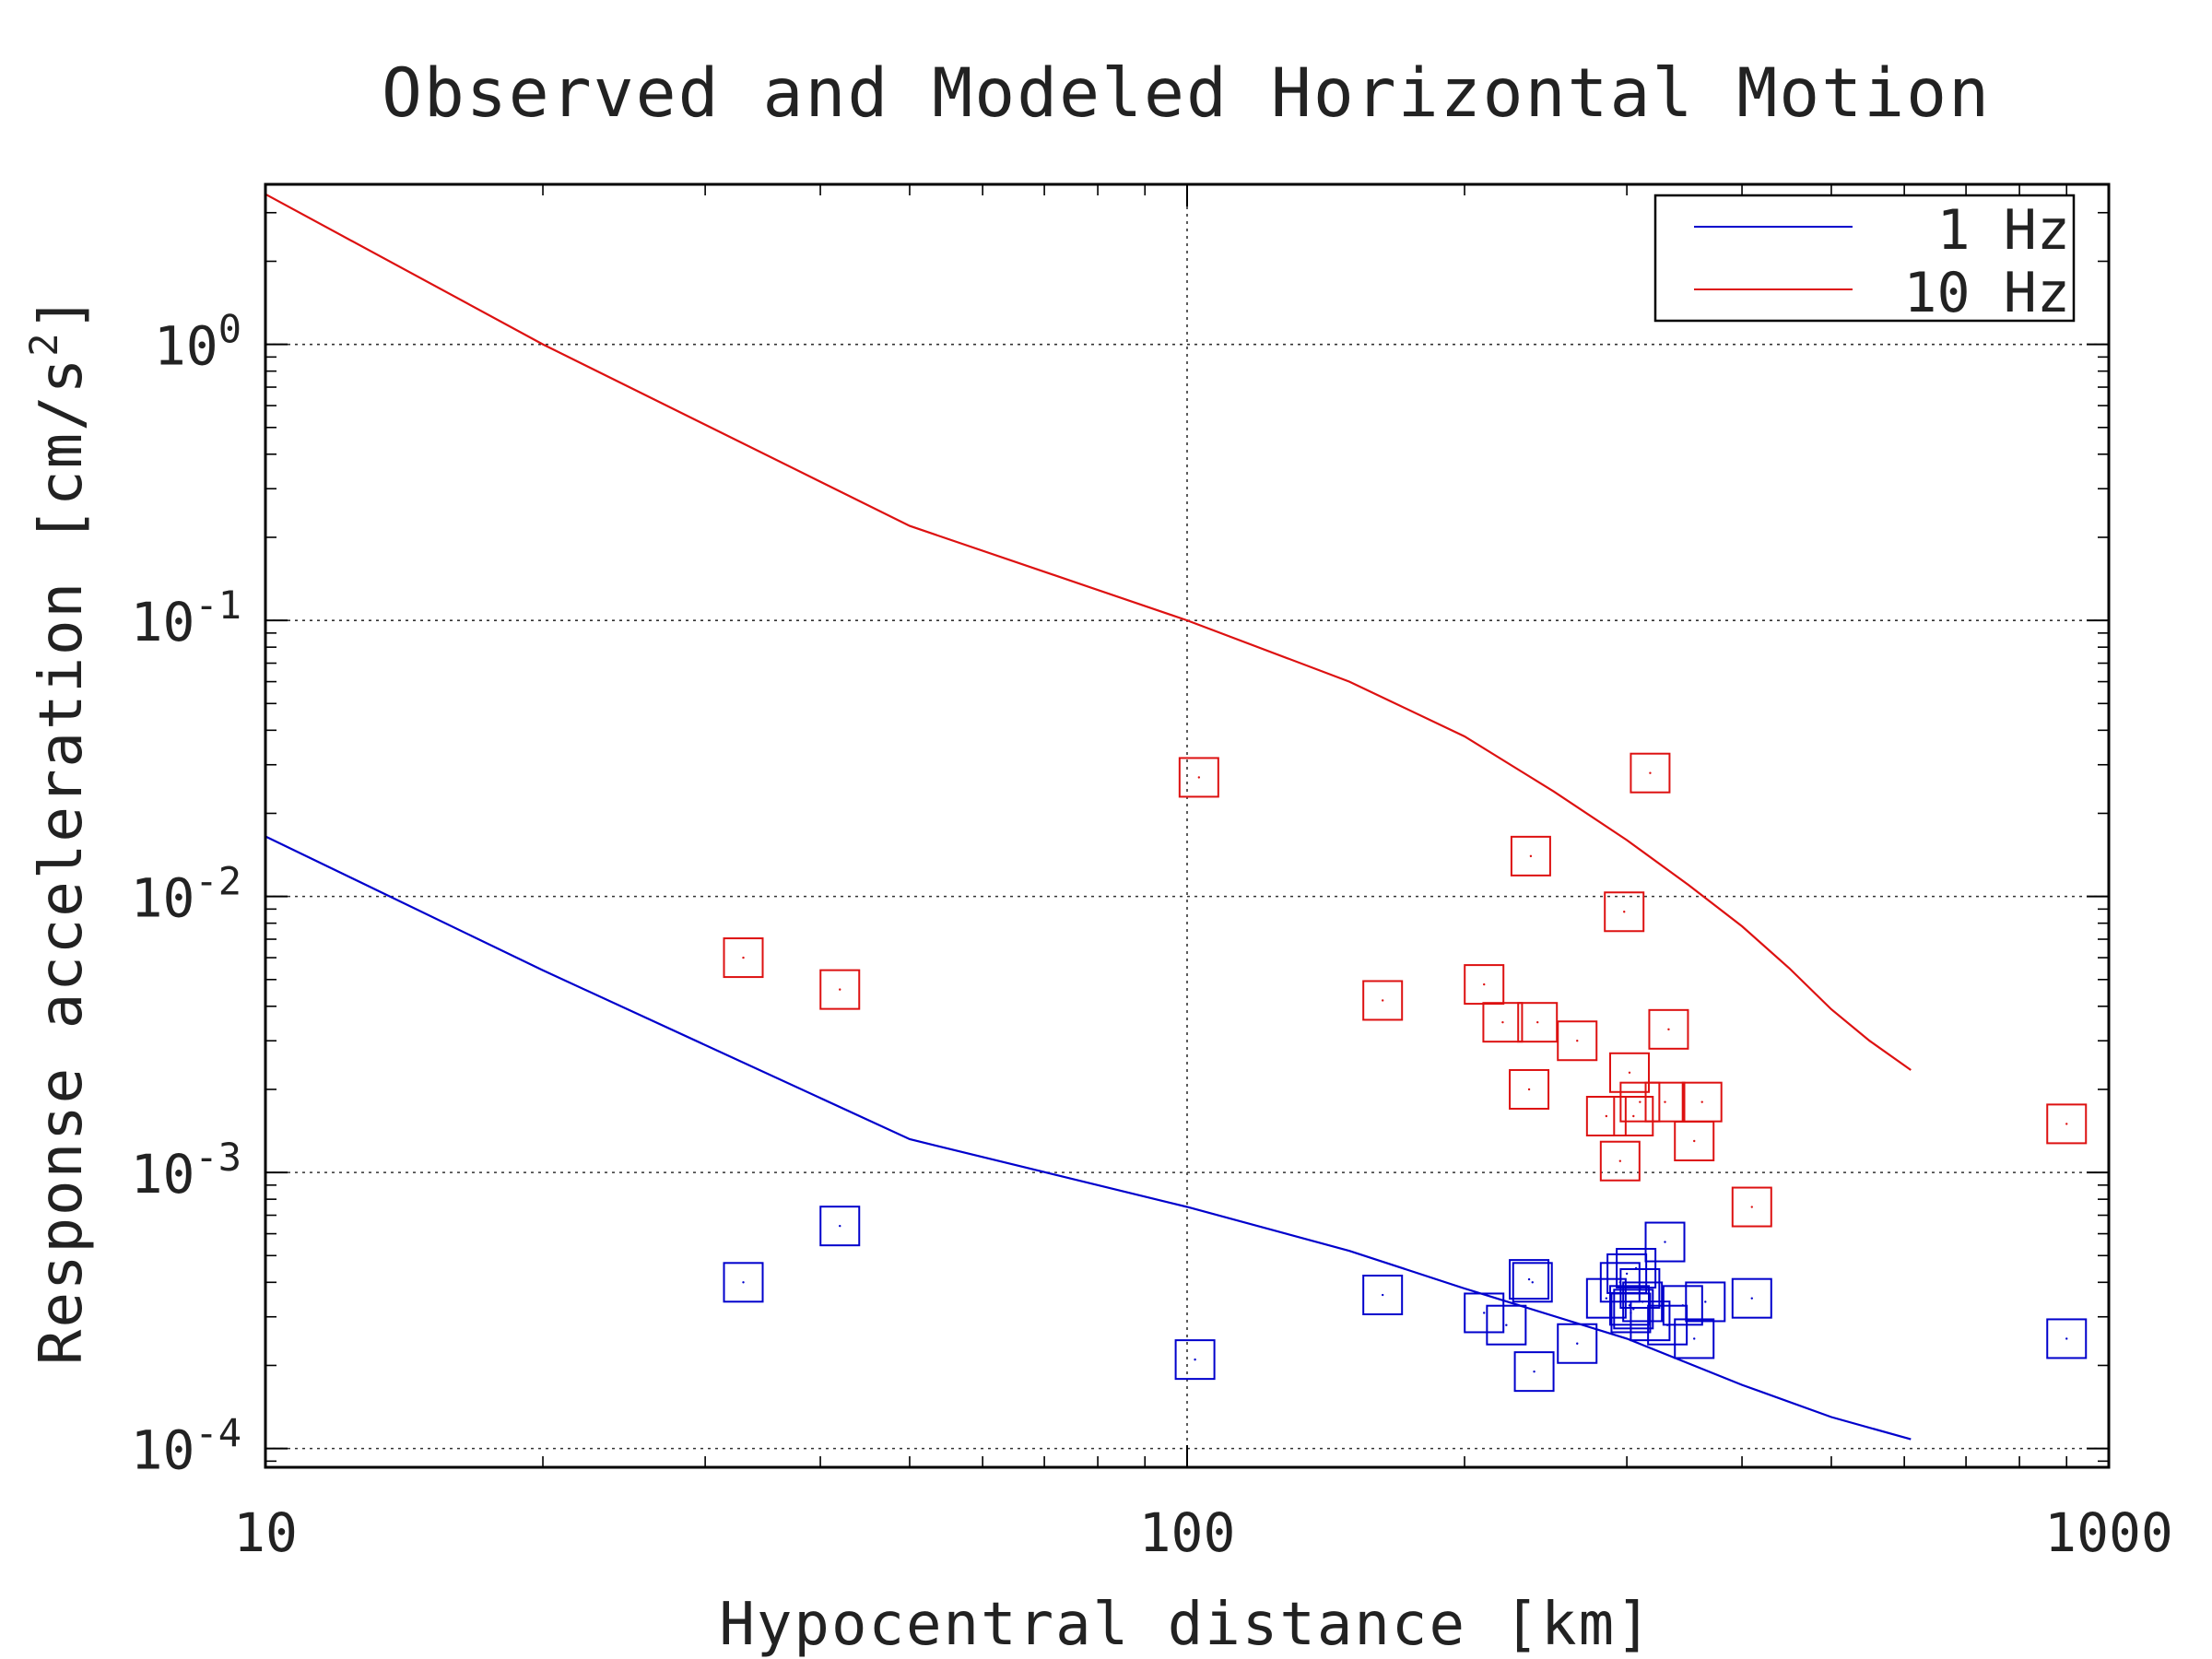 The width and height of the screenshot is (2212, 1659). Describe the element at coordinates (62, 313) in the screenshot. I see `y-axis-label-close: ]` at that location.